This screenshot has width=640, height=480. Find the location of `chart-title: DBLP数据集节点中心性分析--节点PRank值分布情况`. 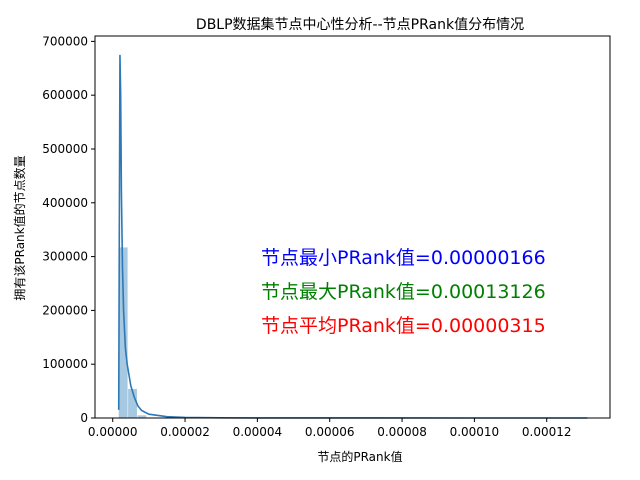

chart-title: DBLP数据集节点中心性分析--节点PRank值分布情况 is located at coordinates (360, 24).